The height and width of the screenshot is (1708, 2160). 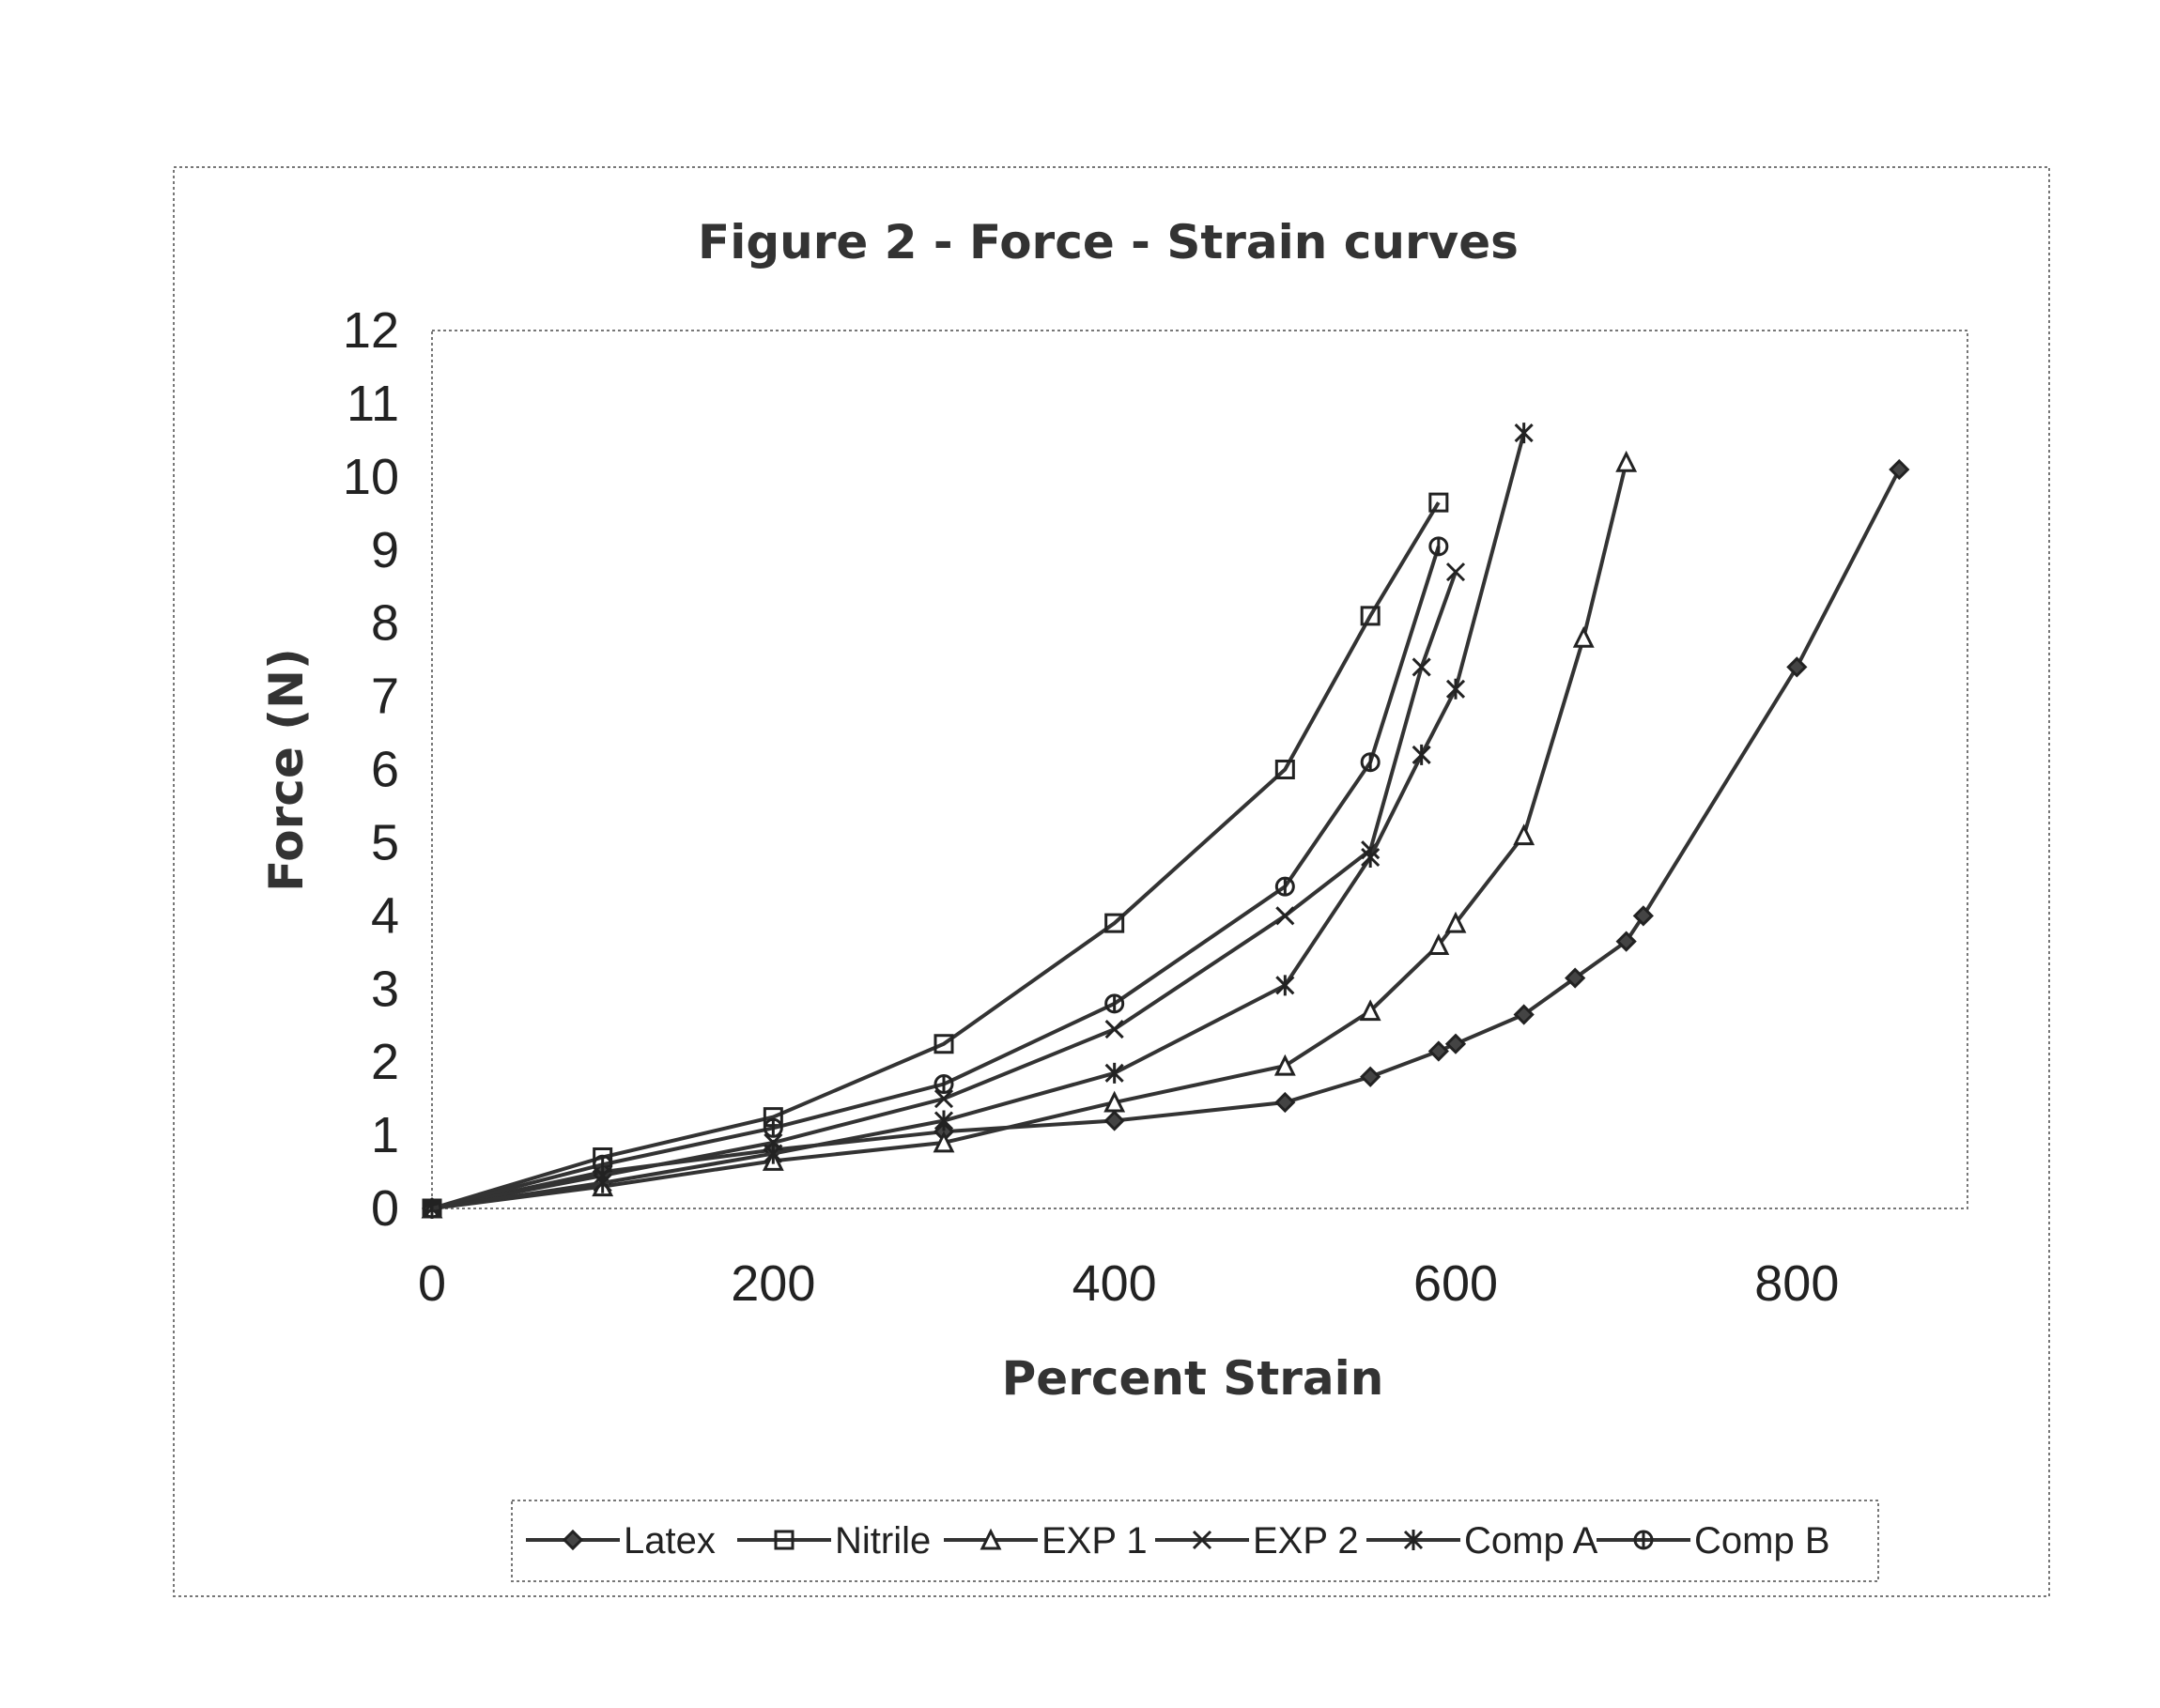 What do you see at coordinates (834, 1541) in the screenshot?
I see `legend-item: Nitrile` at bounding box center [834, 1541].